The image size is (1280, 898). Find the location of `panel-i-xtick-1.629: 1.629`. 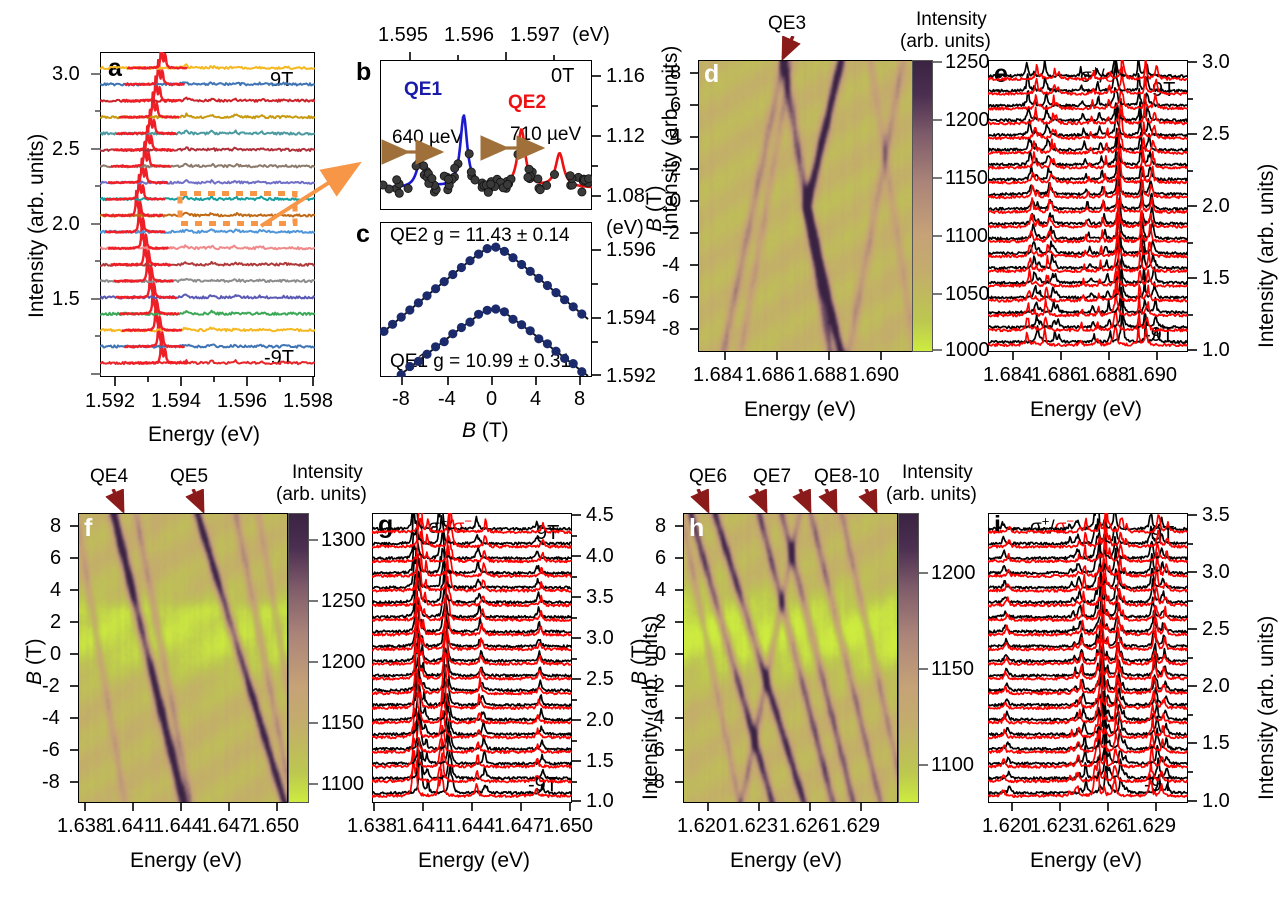

panel-i-xtick-1.629: 1.629 is located at coordinates (1151, 826).